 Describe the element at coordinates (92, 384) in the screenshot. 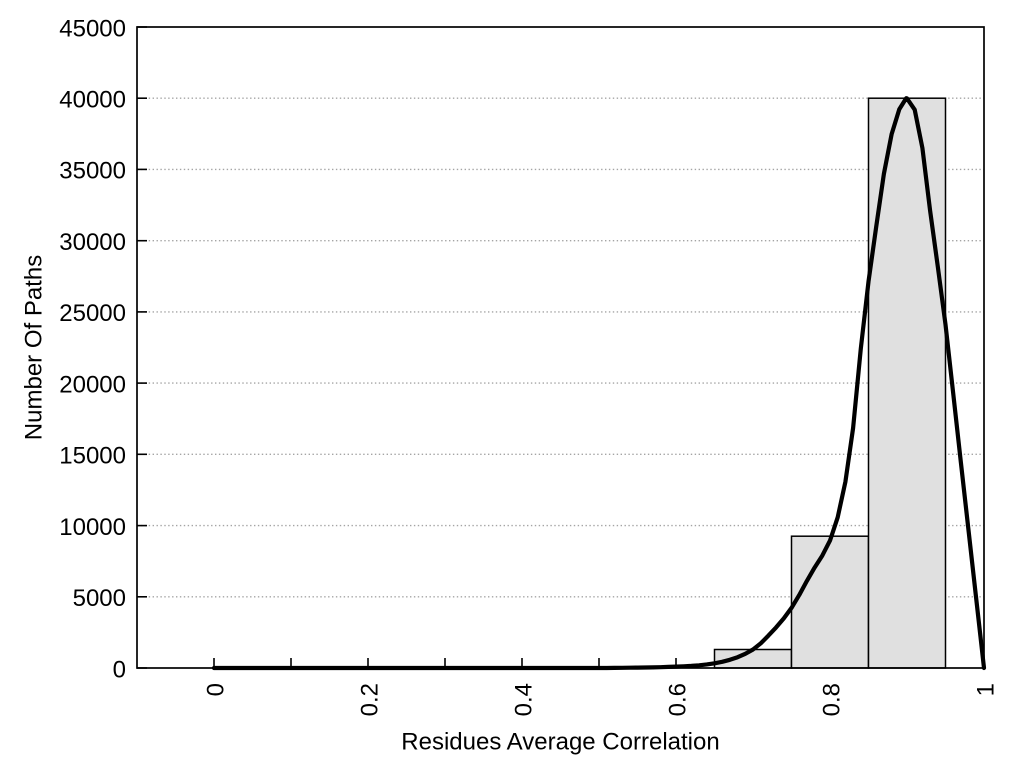

I see `svg-text: 20000` at that location.